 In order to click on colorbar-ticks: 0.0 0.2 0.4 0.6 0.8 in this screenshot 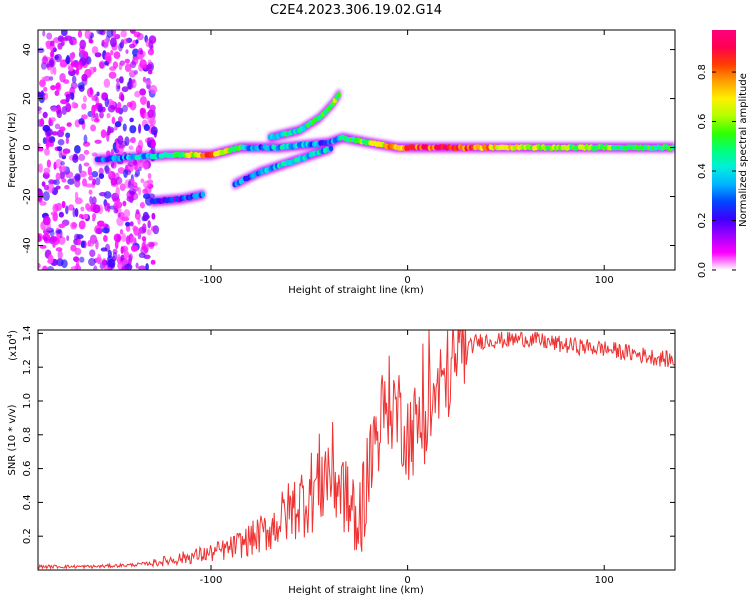, I will do `click(716, 171)`.